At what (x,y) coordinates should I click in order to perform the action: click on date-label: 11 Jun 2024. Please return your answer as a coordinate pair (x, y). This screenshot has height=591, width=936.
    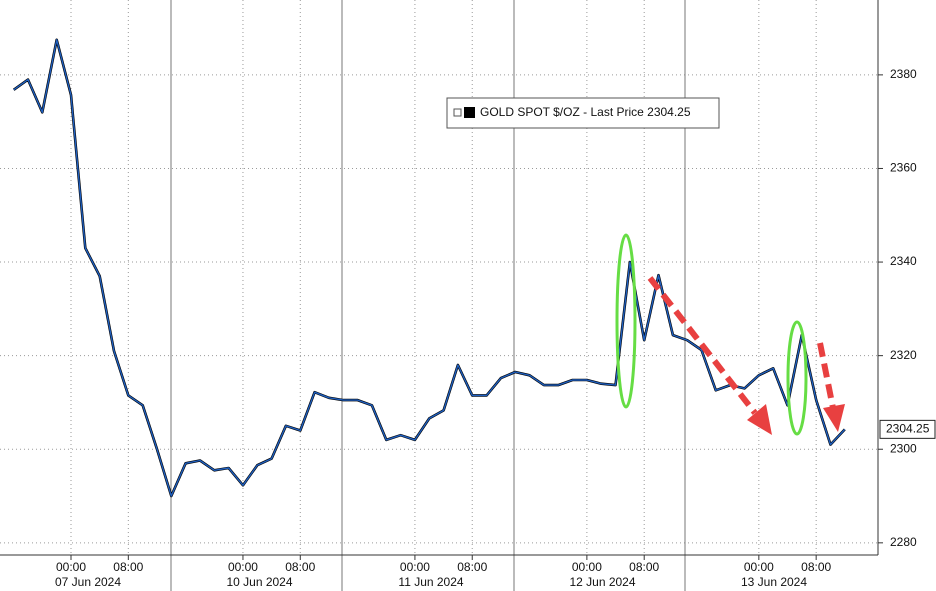
    Looking at the image, I should click on (430, 582).